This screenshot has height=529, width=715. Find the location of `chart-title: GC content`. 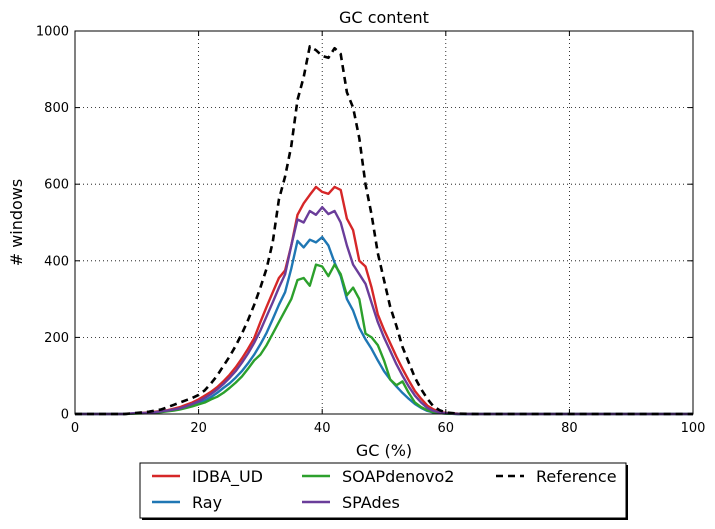

chart-title: GC content is located at coordinates (384, 17).